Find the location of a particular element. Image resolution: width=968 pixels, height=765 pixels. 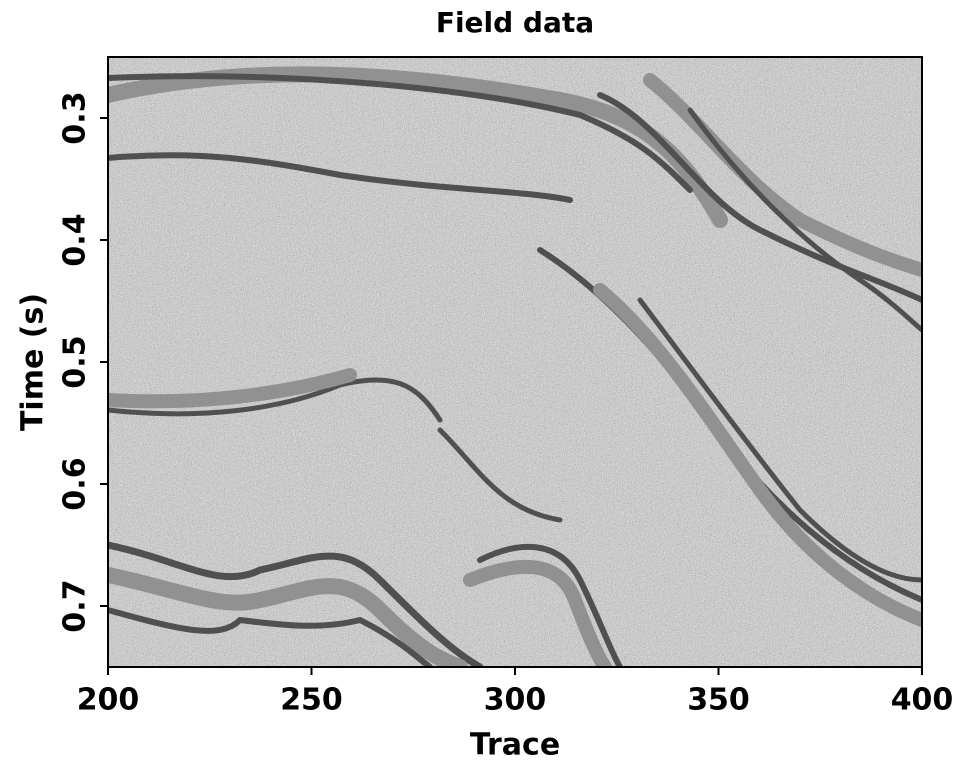

y-tick-label: 0.4 is located at coordinates (75, 239).